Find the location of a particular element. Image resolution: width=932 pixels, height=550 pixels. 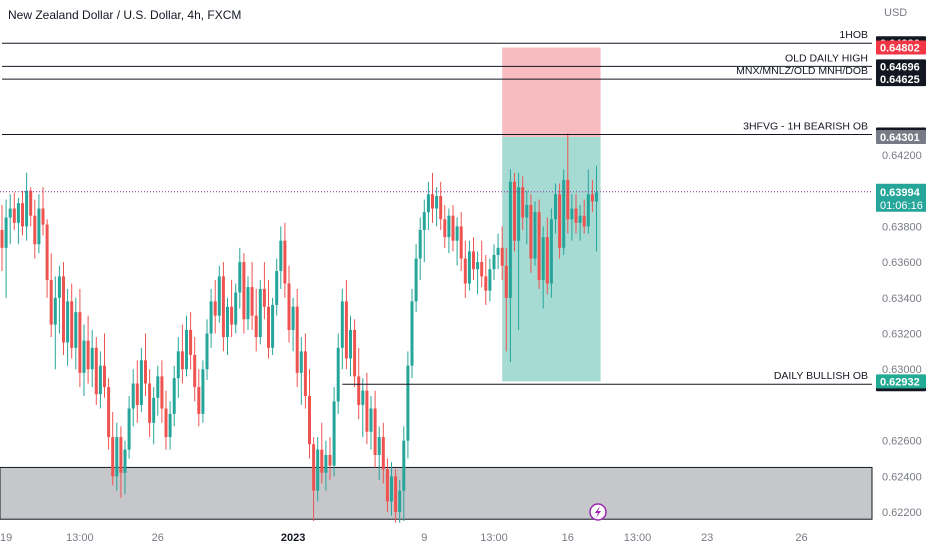

stop-loss-zone is located at coordinates (551, 92).